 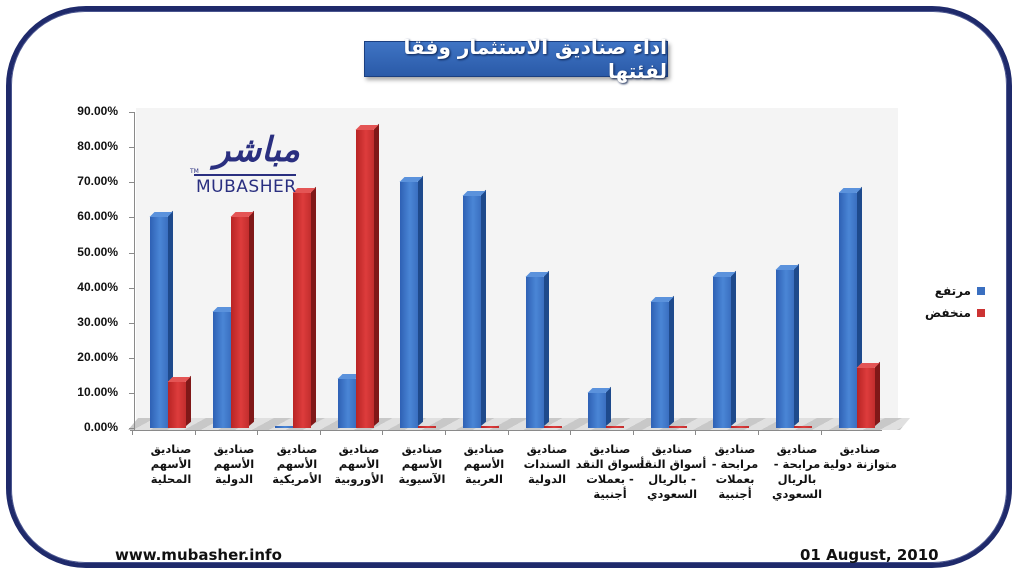 What do you see at coordinates (245, 175) in the screenshot?
I see `logo-divider` at bounding box center [245, 175].